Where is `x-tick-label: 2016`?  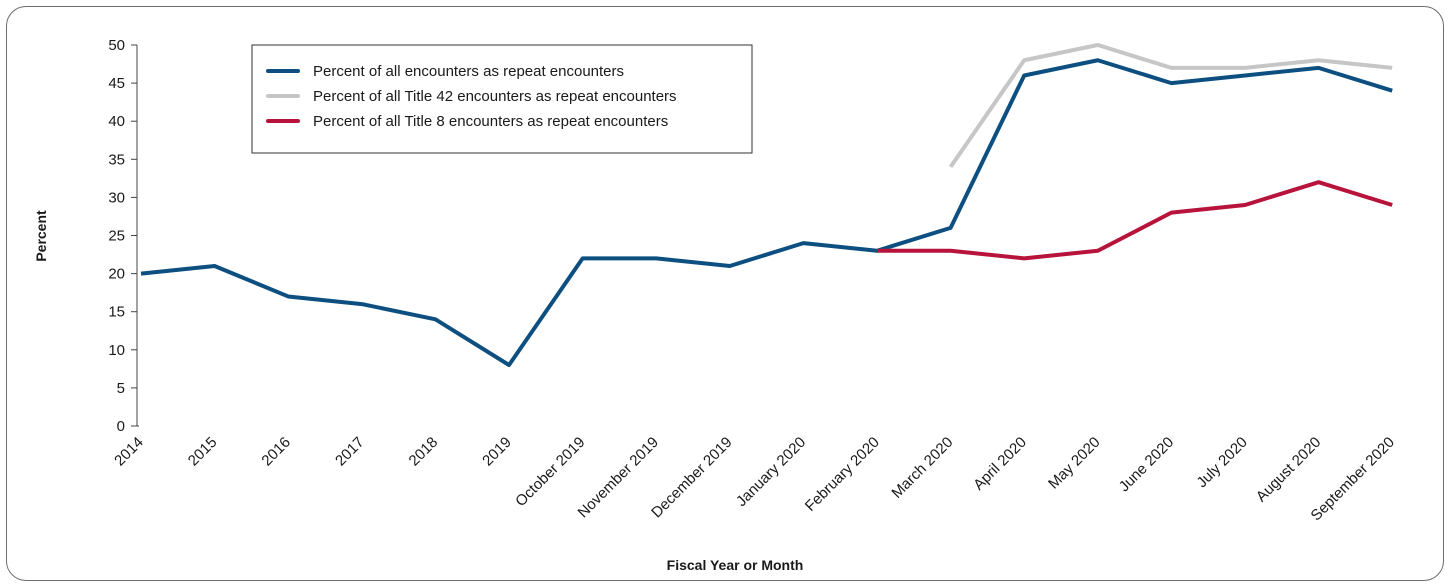 x-tick-label: 2016 is located at coordinates (276, 452).